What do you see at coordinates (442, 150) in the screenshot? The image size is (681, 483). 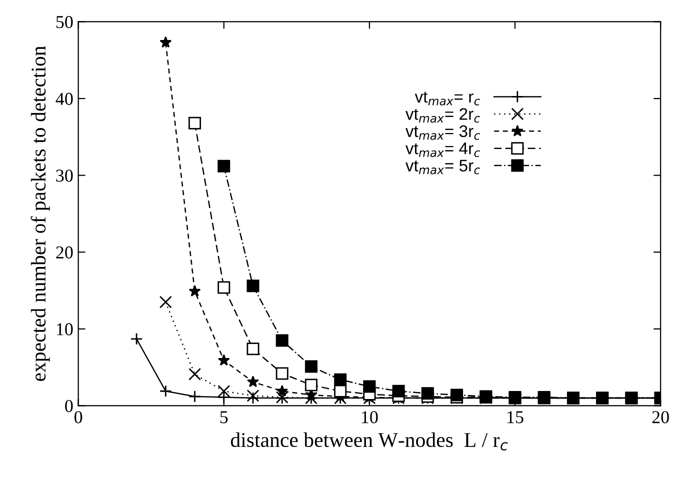 I see `legend-label: vt$_{max}$= 4r$_{c}$` at bounding box center [442, 150].